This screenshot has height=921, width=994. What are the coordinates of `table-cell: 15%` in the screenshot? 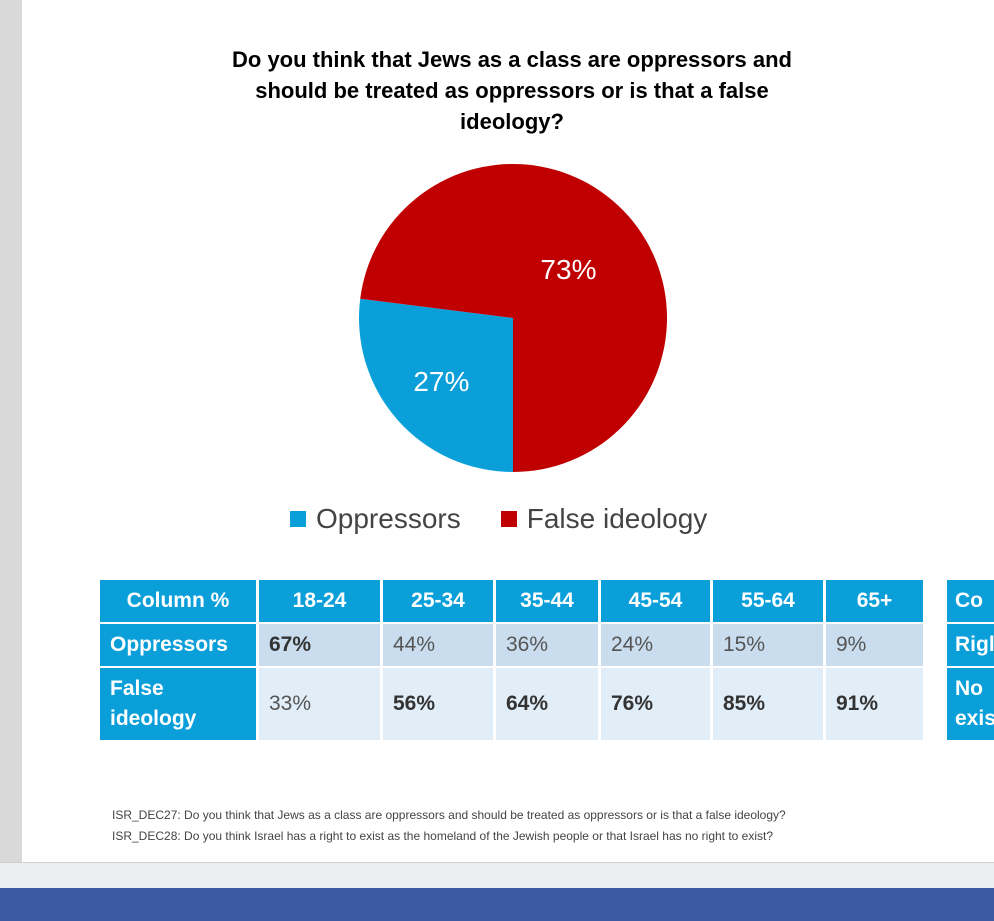 It's located at (768, 645).